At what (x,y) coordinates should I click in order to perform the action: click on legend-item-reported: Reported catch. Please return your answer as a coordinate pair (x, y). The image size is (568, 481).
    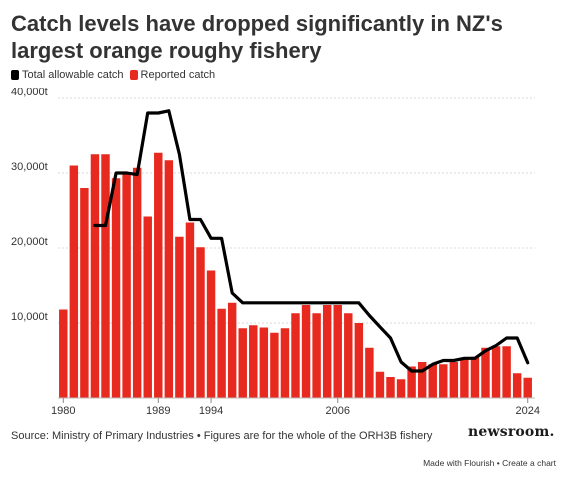
    Looking at the image, I should click on (172, 75).